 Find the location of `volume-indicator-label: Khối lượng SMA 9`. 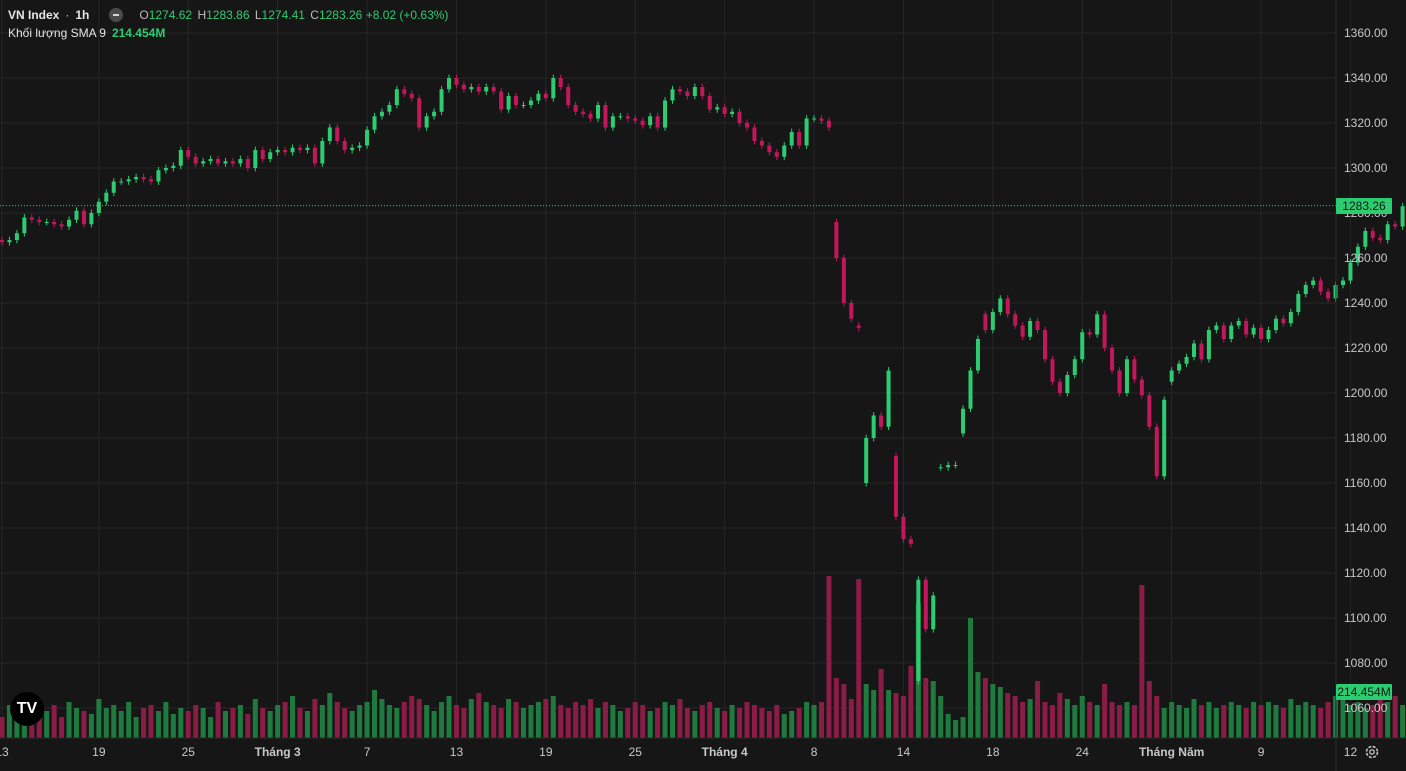

volume-indicator-label: Khối lượng SMA 9 is located at coordinates (57, 33).